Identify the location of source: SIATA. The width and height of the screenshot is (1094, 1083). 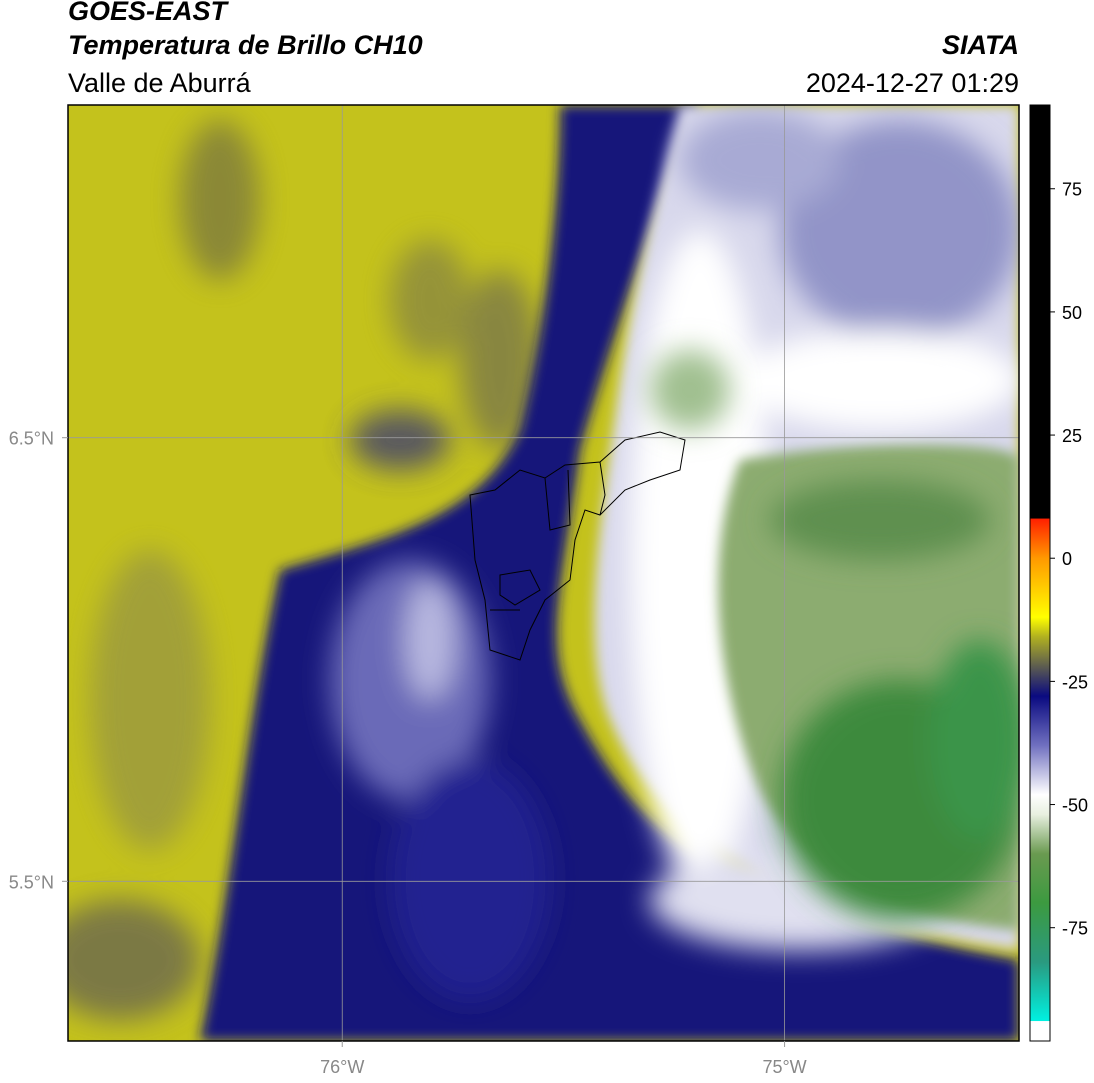
(980, 45).